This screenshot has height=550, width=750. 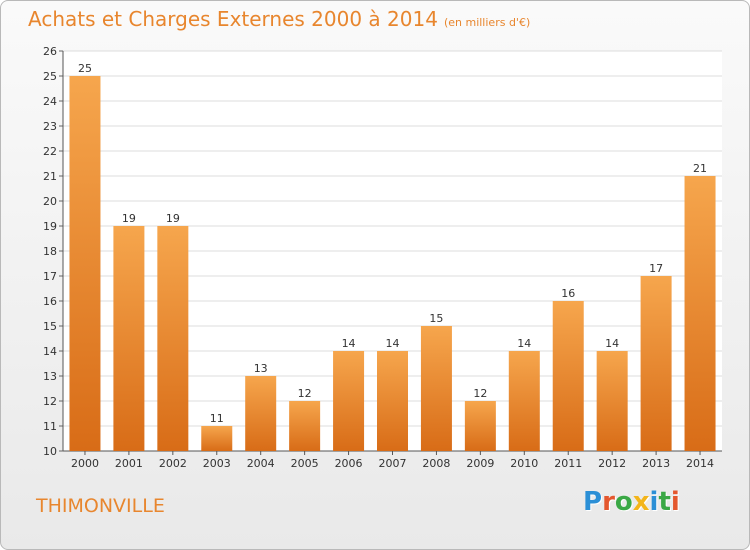 I want to click on data-label: 25, so click(x=85, y=68).